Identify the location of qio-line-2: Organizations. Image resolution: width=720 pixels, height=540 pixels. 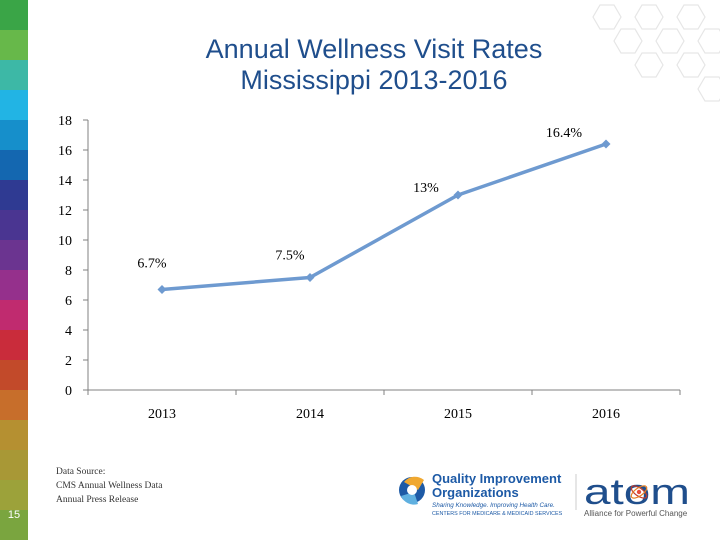
(475, 492).